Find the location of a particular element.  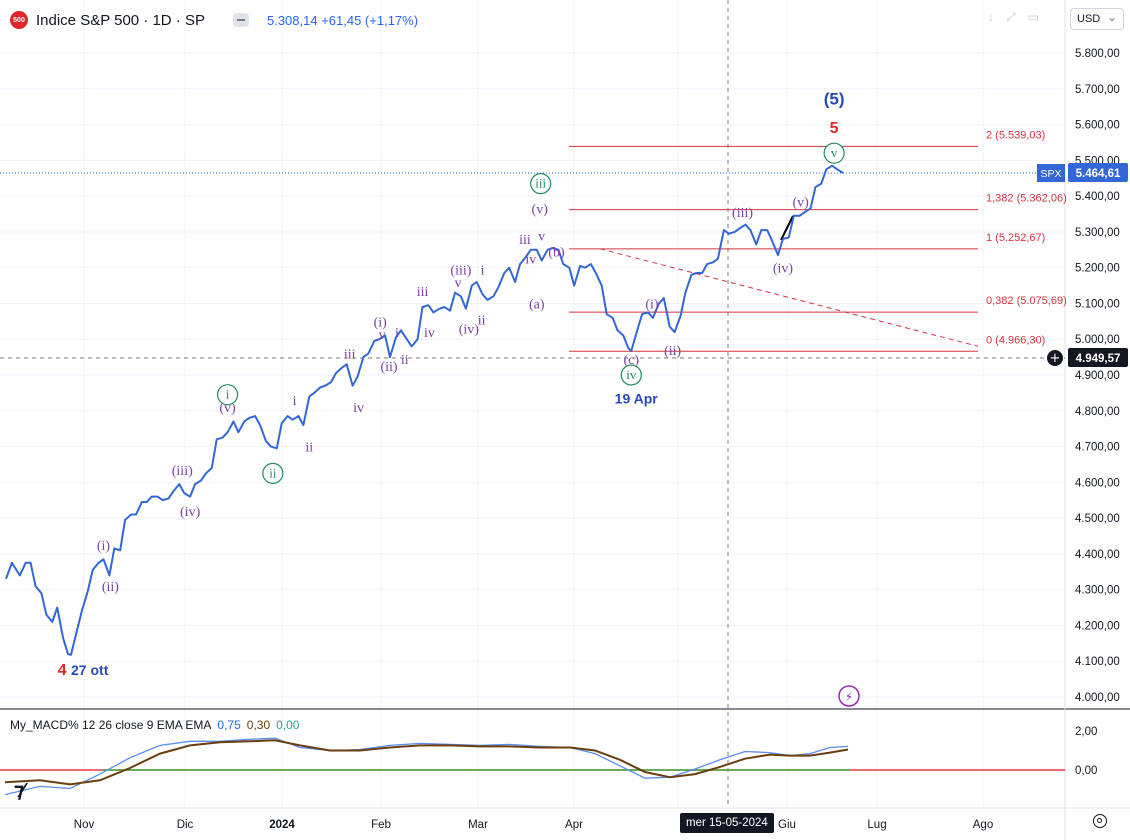

currency-selector: USD is located at coordinates (1097, 19).